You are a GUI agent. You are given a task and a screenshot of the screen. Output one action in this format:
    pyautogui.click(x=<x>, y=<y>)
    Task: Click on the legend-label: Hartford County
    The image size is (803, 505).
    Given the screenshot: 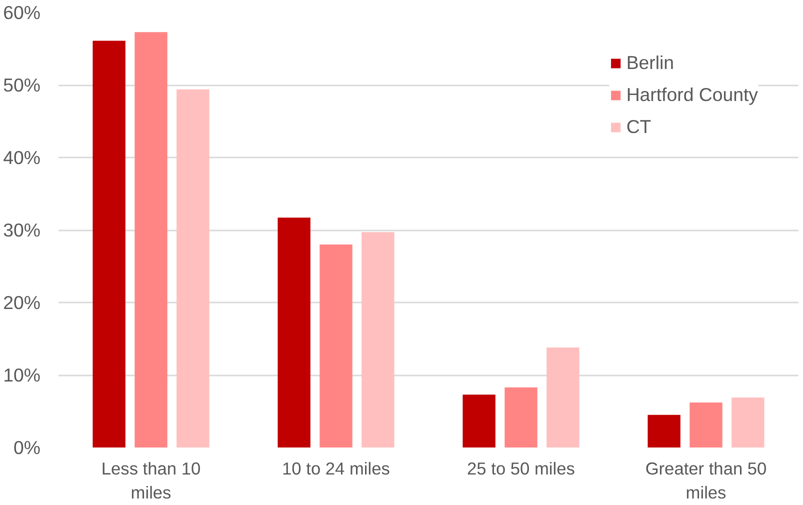 What is the action you would take?
    pyautogui.click(x=692, y=95)
    